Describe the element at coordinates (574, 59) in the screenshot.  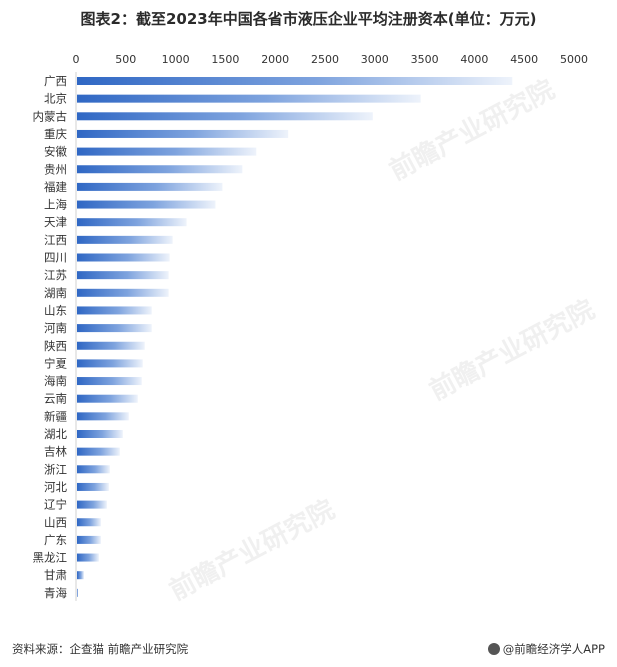
I see `x-tick-label: 5000` at that location.